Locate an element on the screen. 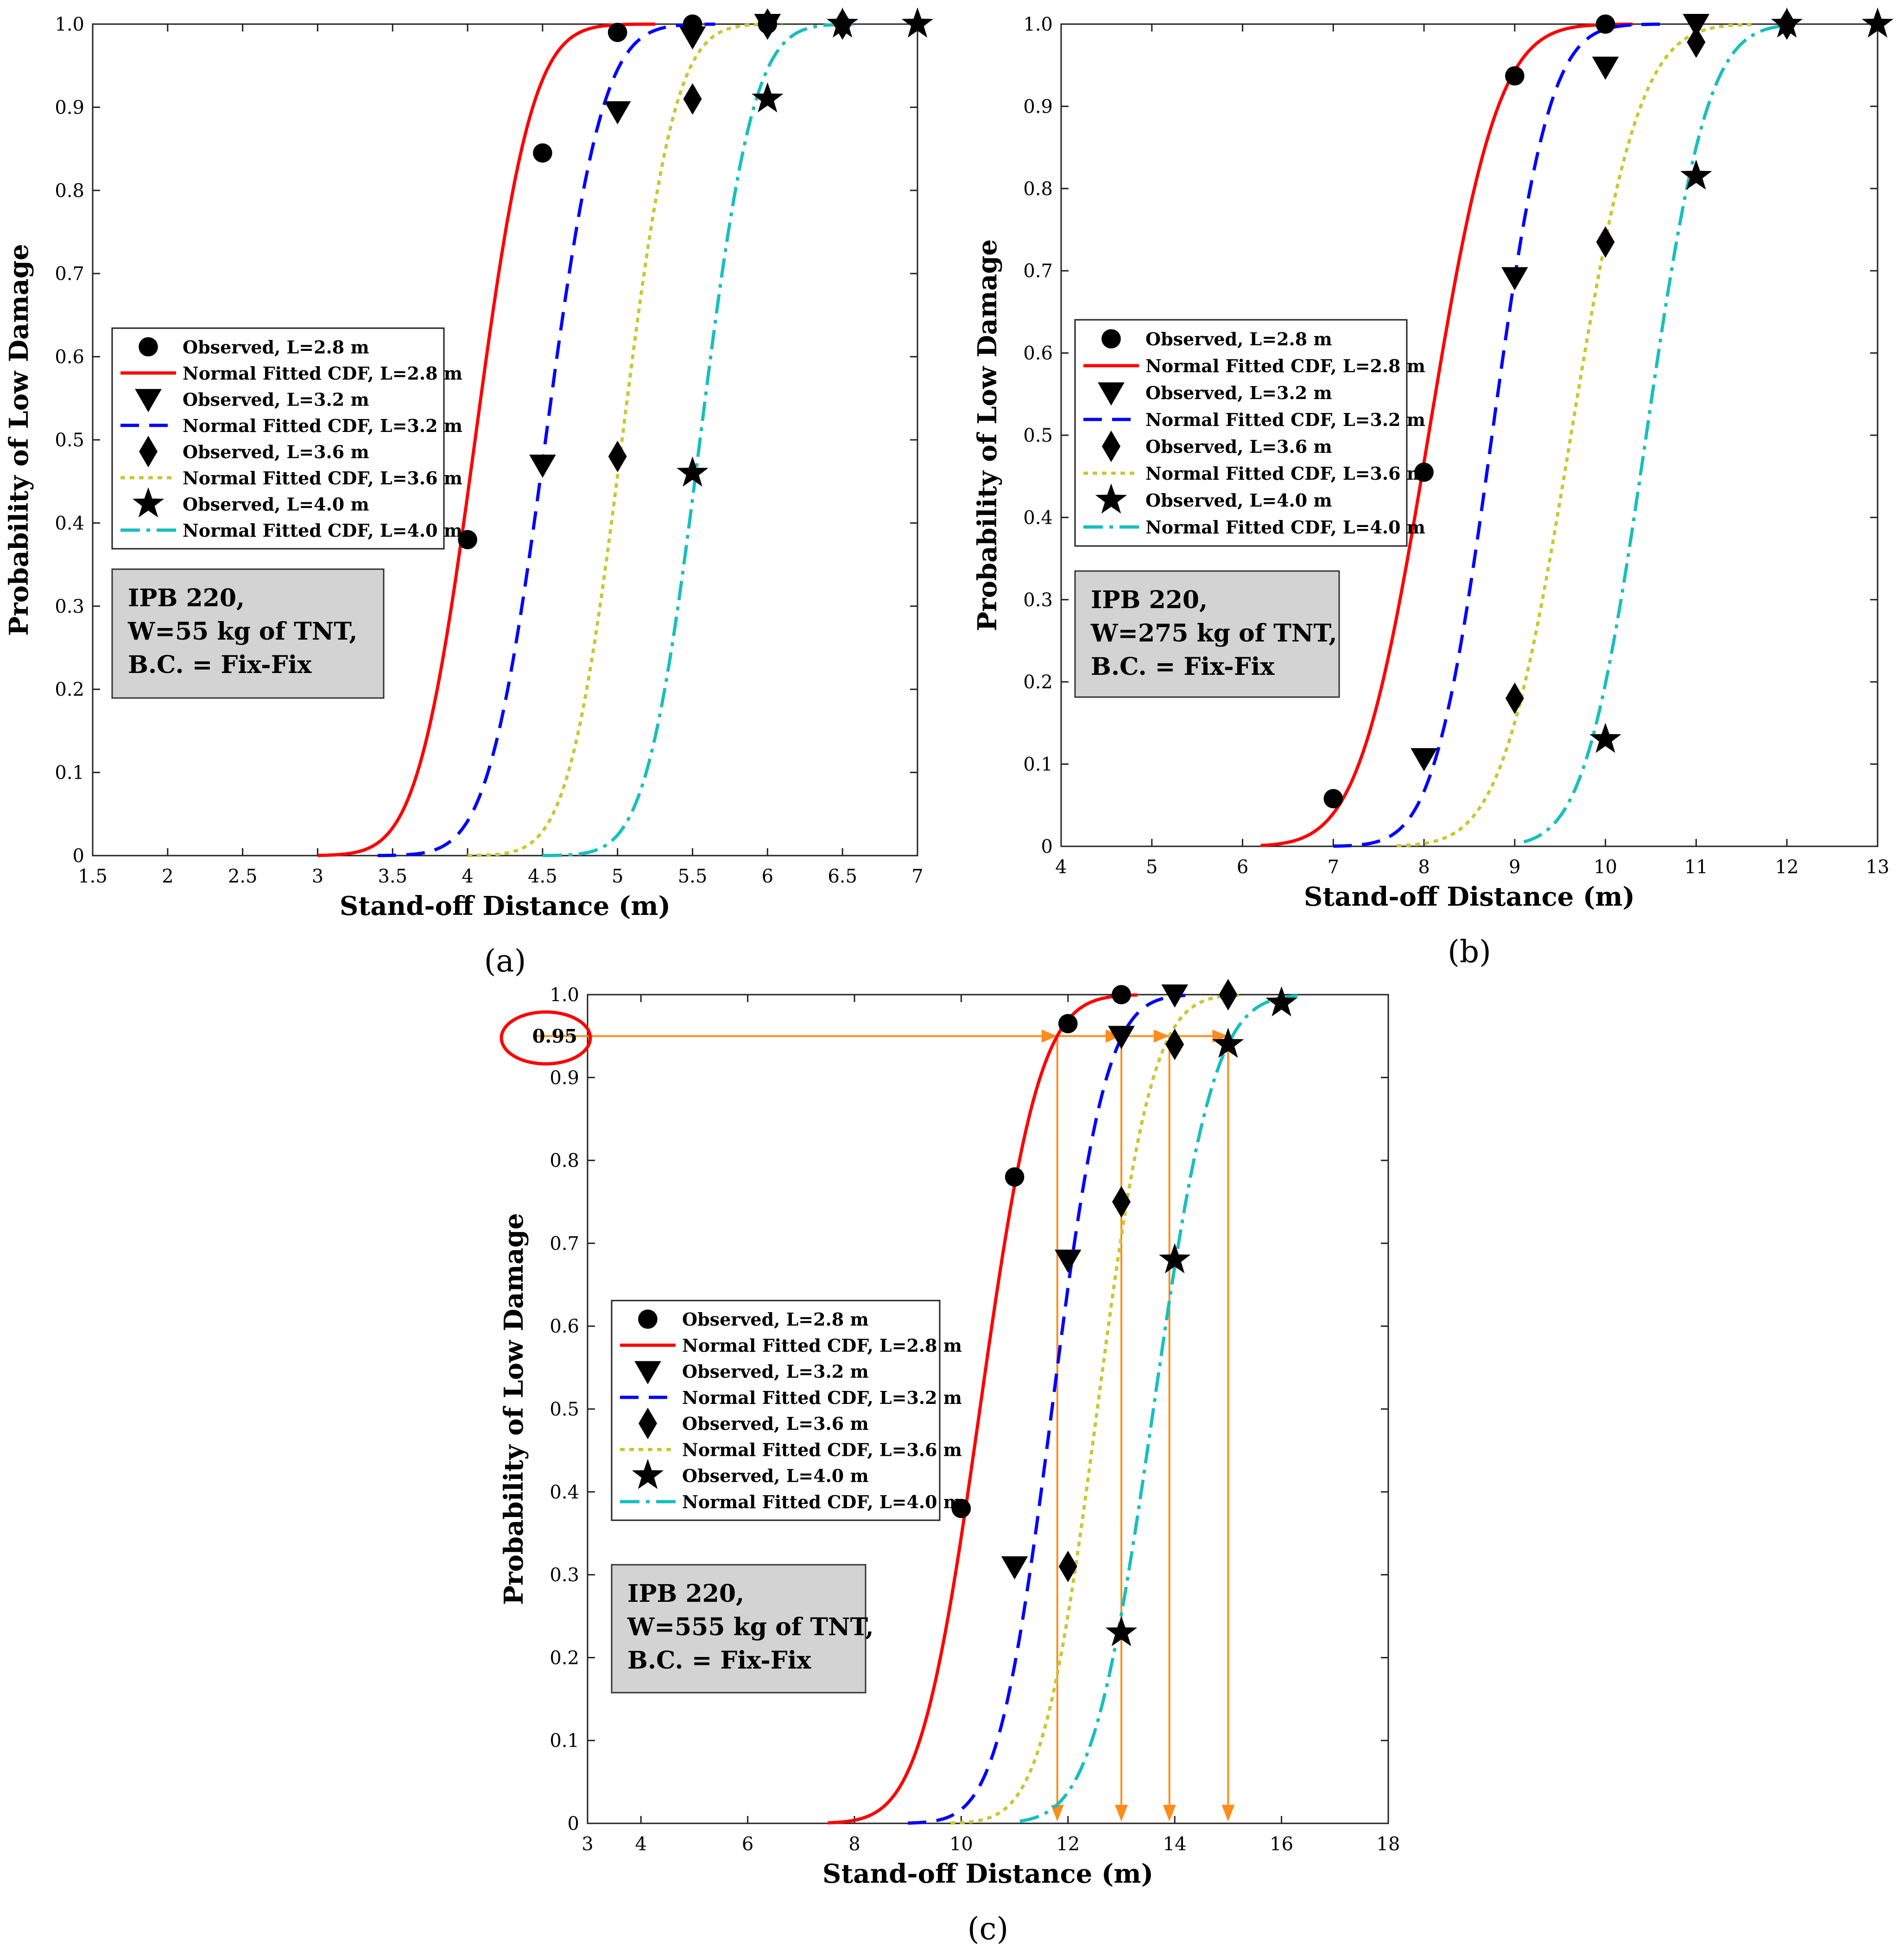 The image size is (1904, 1955). highlight-ellipse is located at coordinates (546, 1038).